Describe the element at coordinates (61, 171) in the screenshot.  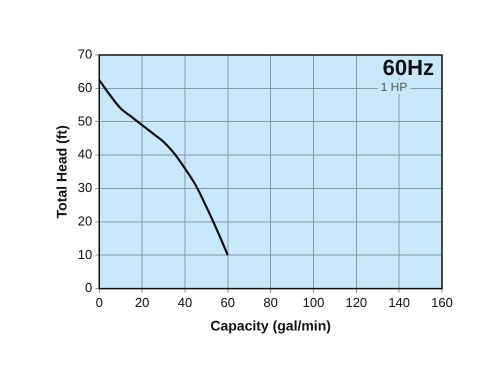
I see `y-axis-title: Total Head (ft)` at that location.